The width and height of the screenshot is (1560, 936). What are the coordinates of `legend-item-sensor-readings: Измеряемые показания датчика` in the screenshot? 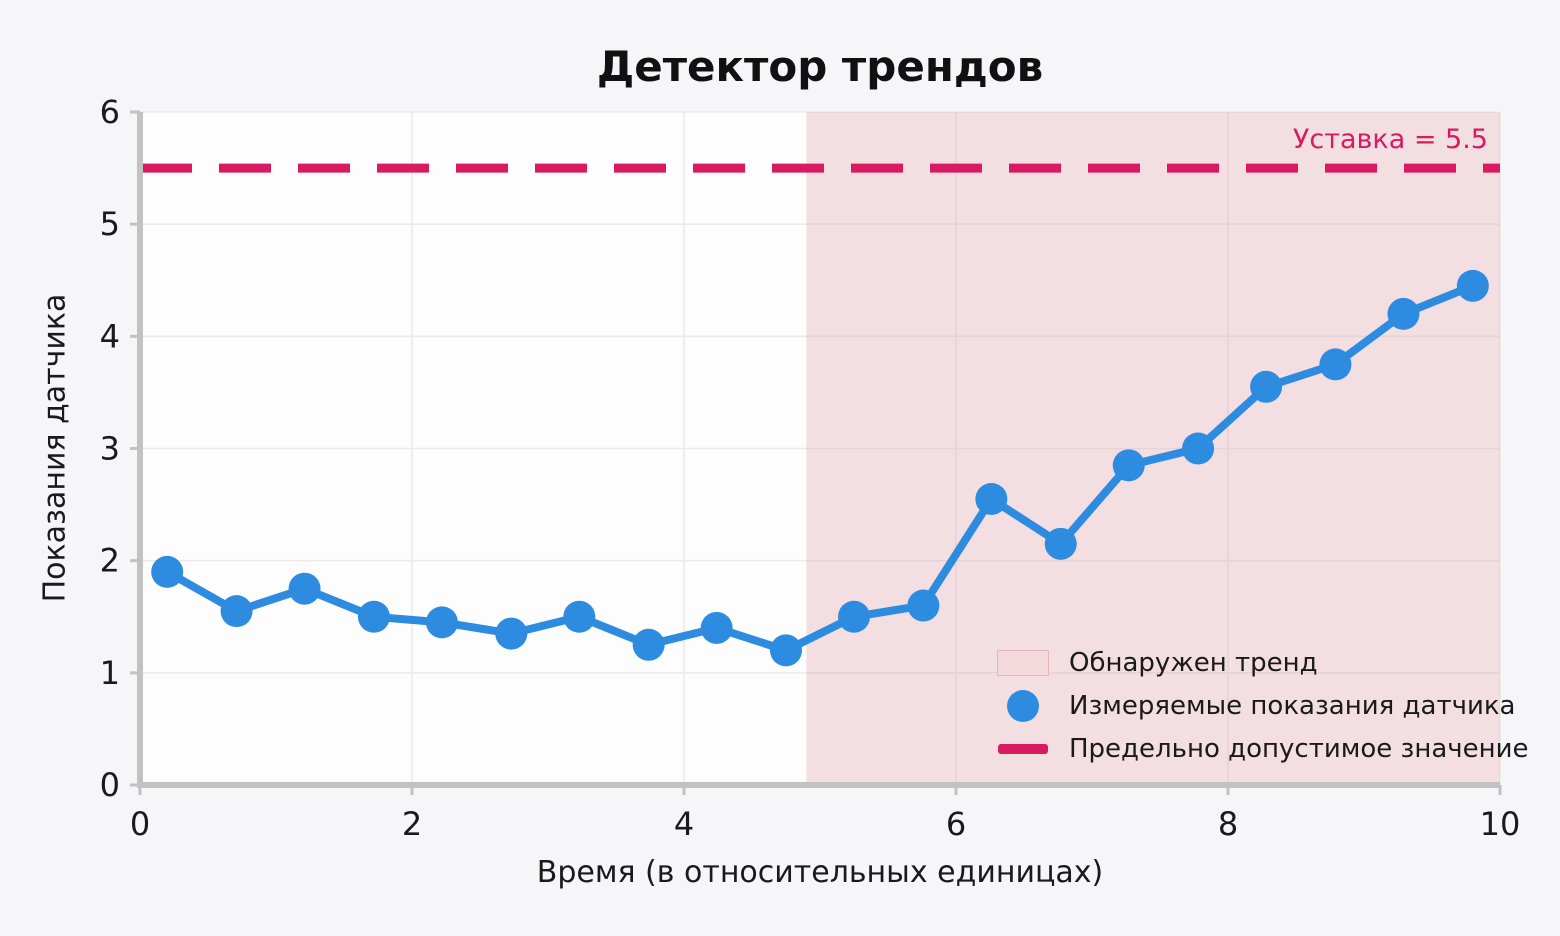 It's located at (1262, 706).